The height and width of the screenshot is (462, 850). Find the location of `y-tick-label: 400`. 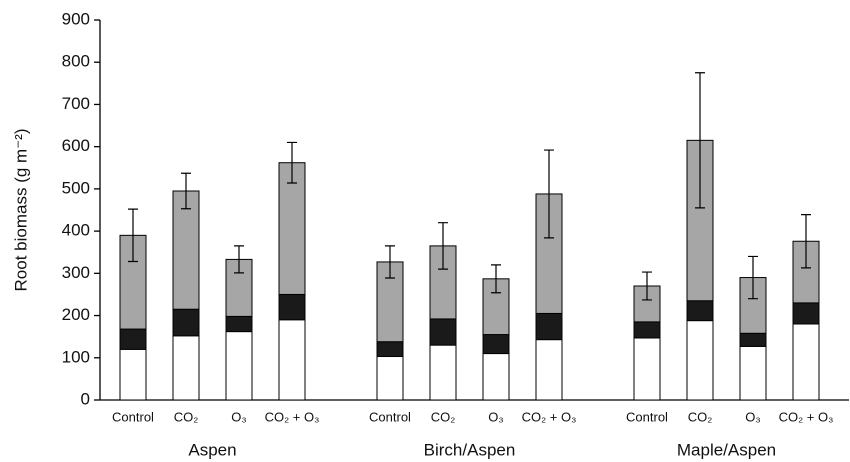

y-tick-label: 400 is located at coordinates (76, 230).